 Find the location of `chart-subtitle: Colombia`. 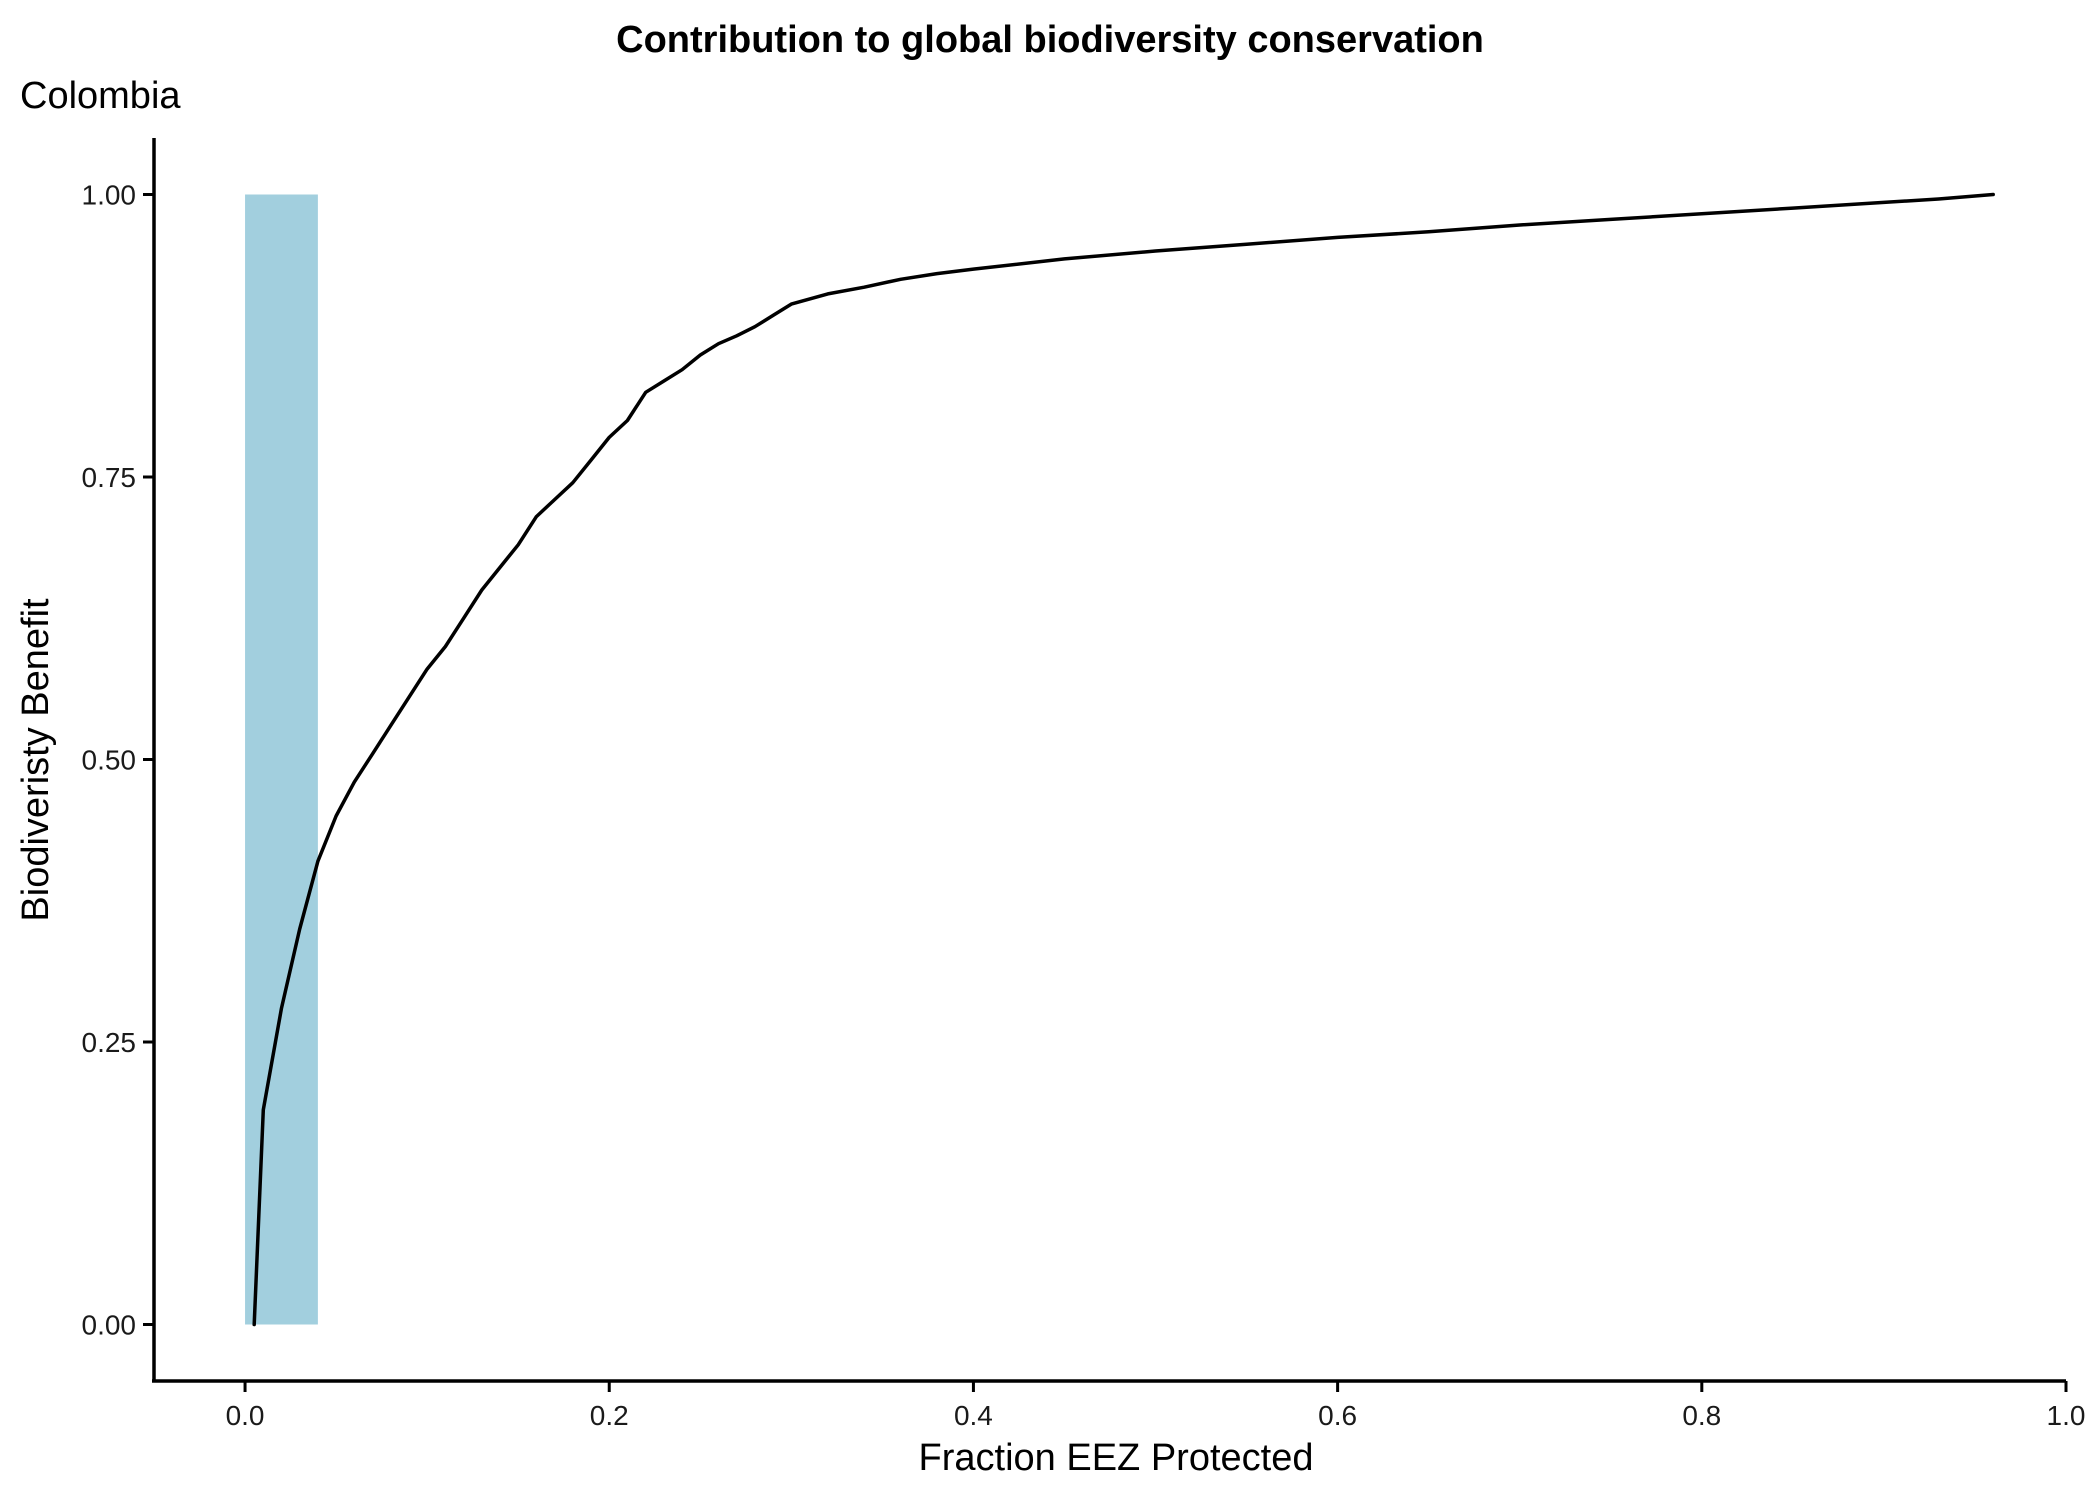

chart-subtitle: Colombia is located at coordinates (100, 96).